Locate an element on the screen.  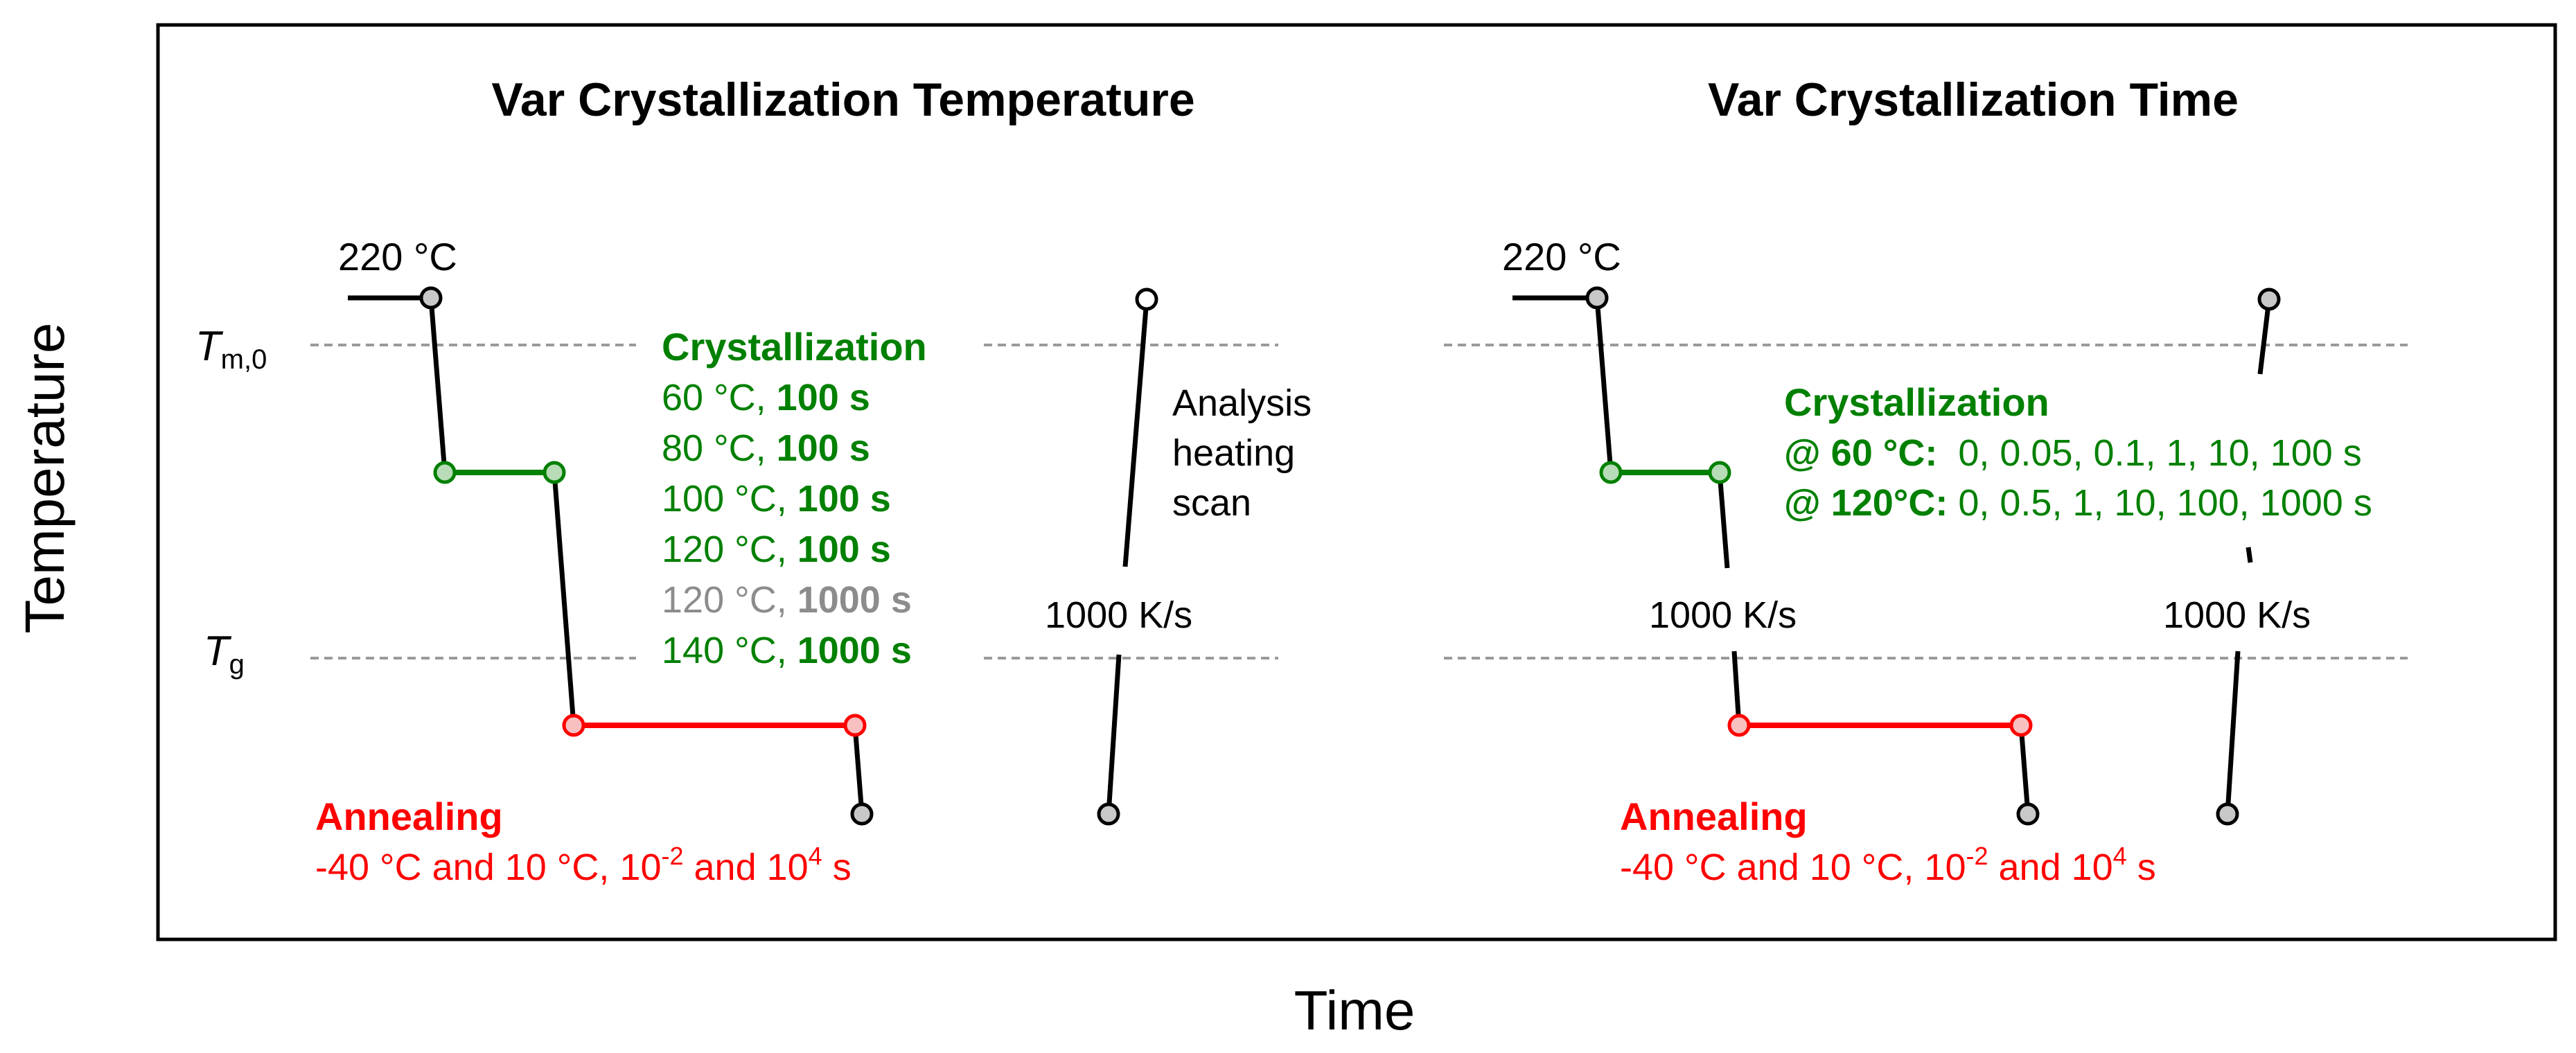
left-crystallization-row: 140 °C, 1000 s is located at coordinates (787, 650).